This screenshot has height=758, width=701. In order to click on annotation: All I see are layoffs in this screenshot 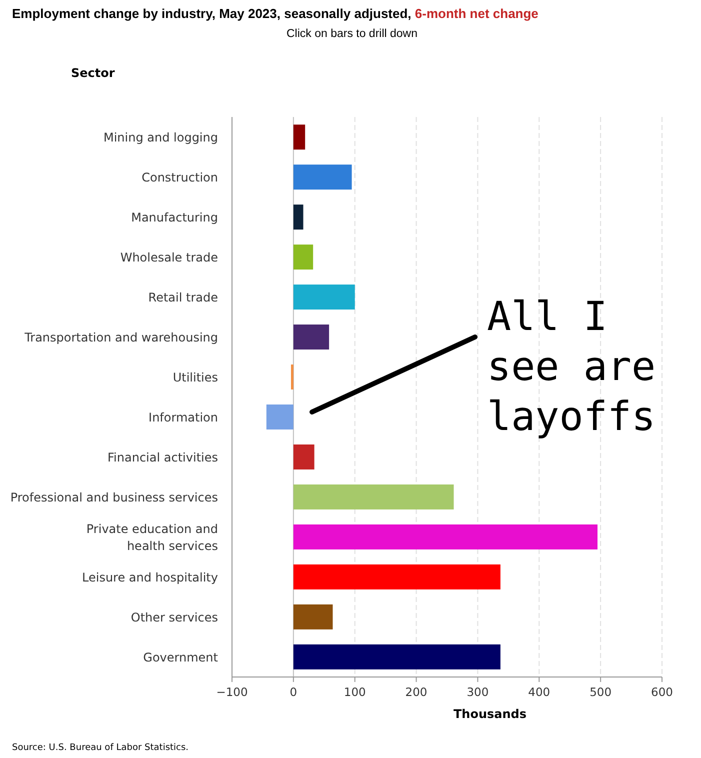, I will do `click(571, 367)`.